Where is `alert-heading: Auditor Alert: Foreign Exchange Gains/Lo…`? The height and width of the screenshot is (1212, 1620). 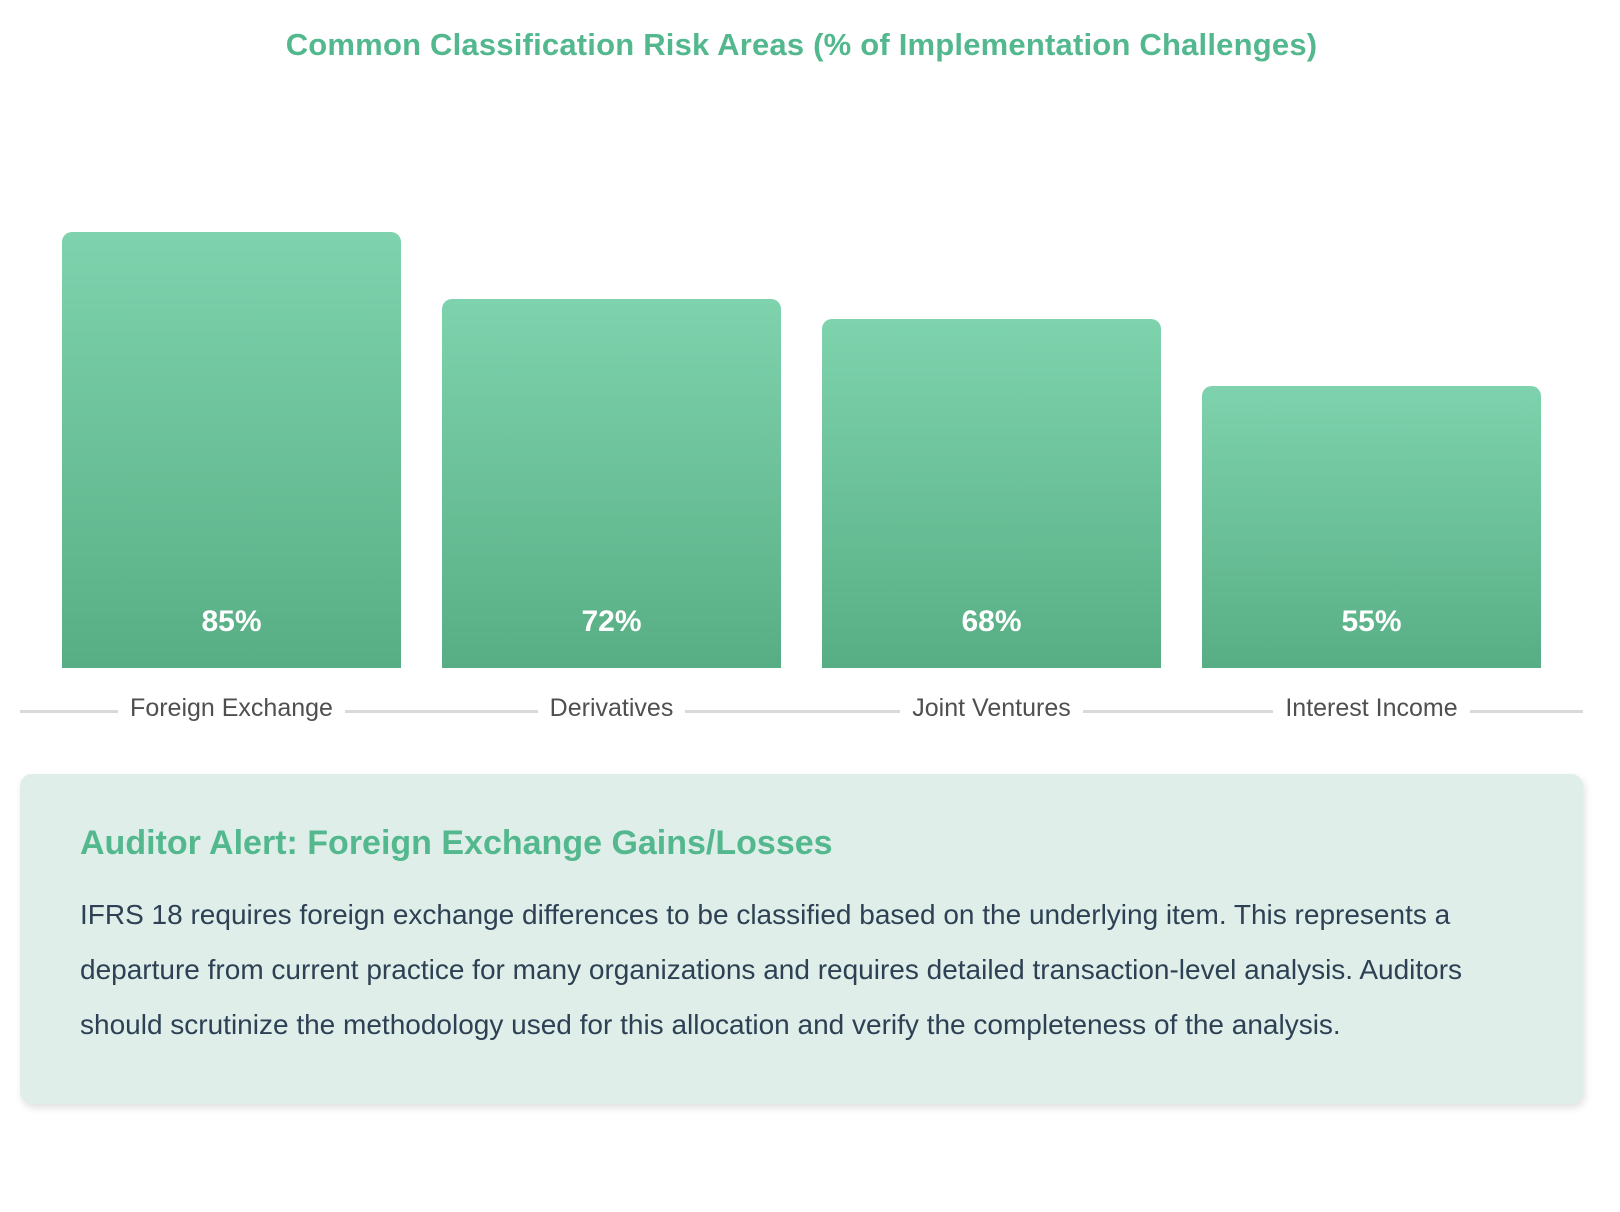 alert-heading: Auditor Alert: Foreign Exchange Gains/Lo… is located at coordinates (456, 843).